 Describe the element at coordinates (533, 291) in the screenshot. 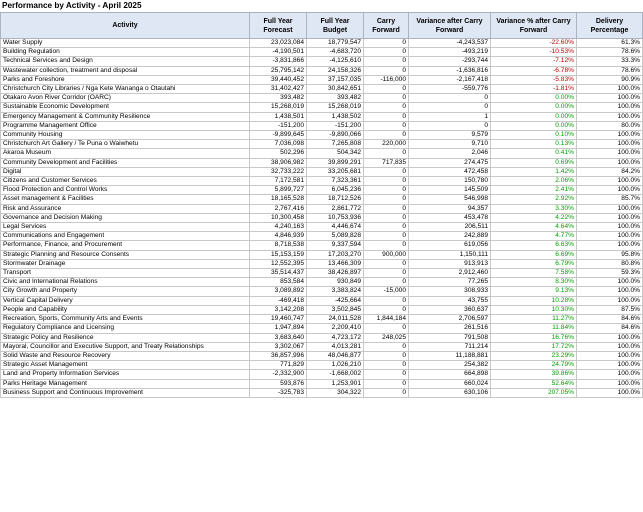

I see `variance-pct-cell: 9.13%` at that location.